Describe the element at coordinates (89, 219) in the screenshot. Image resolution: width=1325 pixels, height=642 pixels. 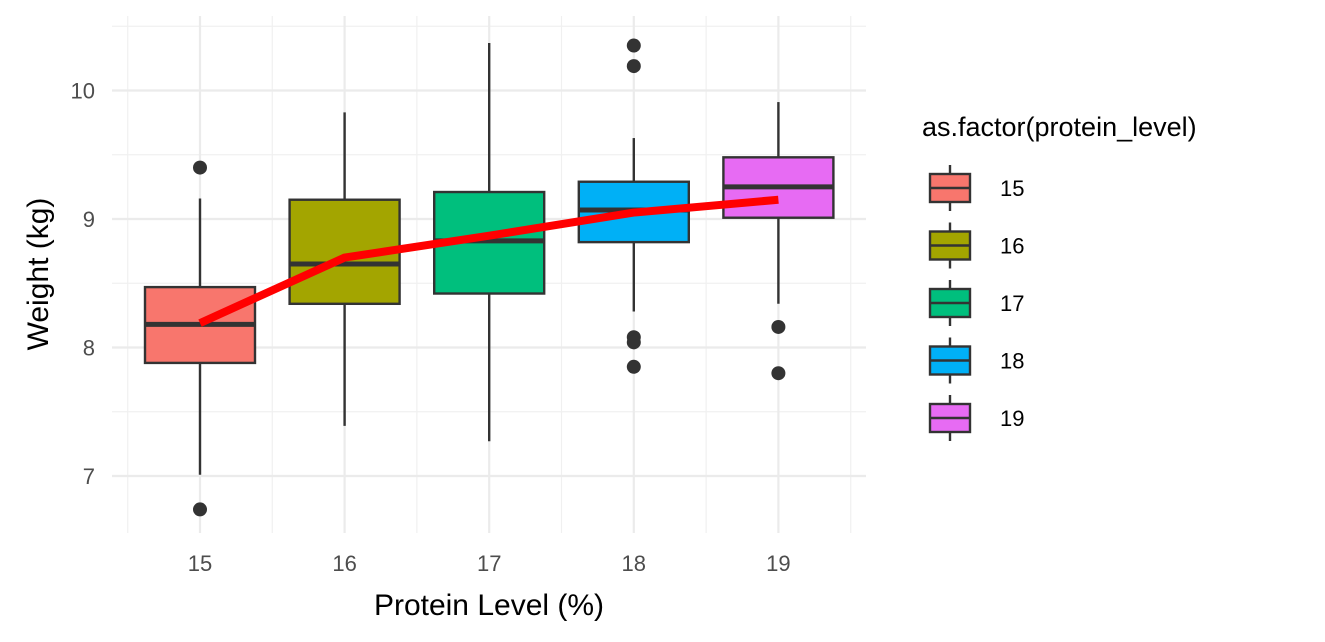
I see `y-tick-label: 9` at that location.